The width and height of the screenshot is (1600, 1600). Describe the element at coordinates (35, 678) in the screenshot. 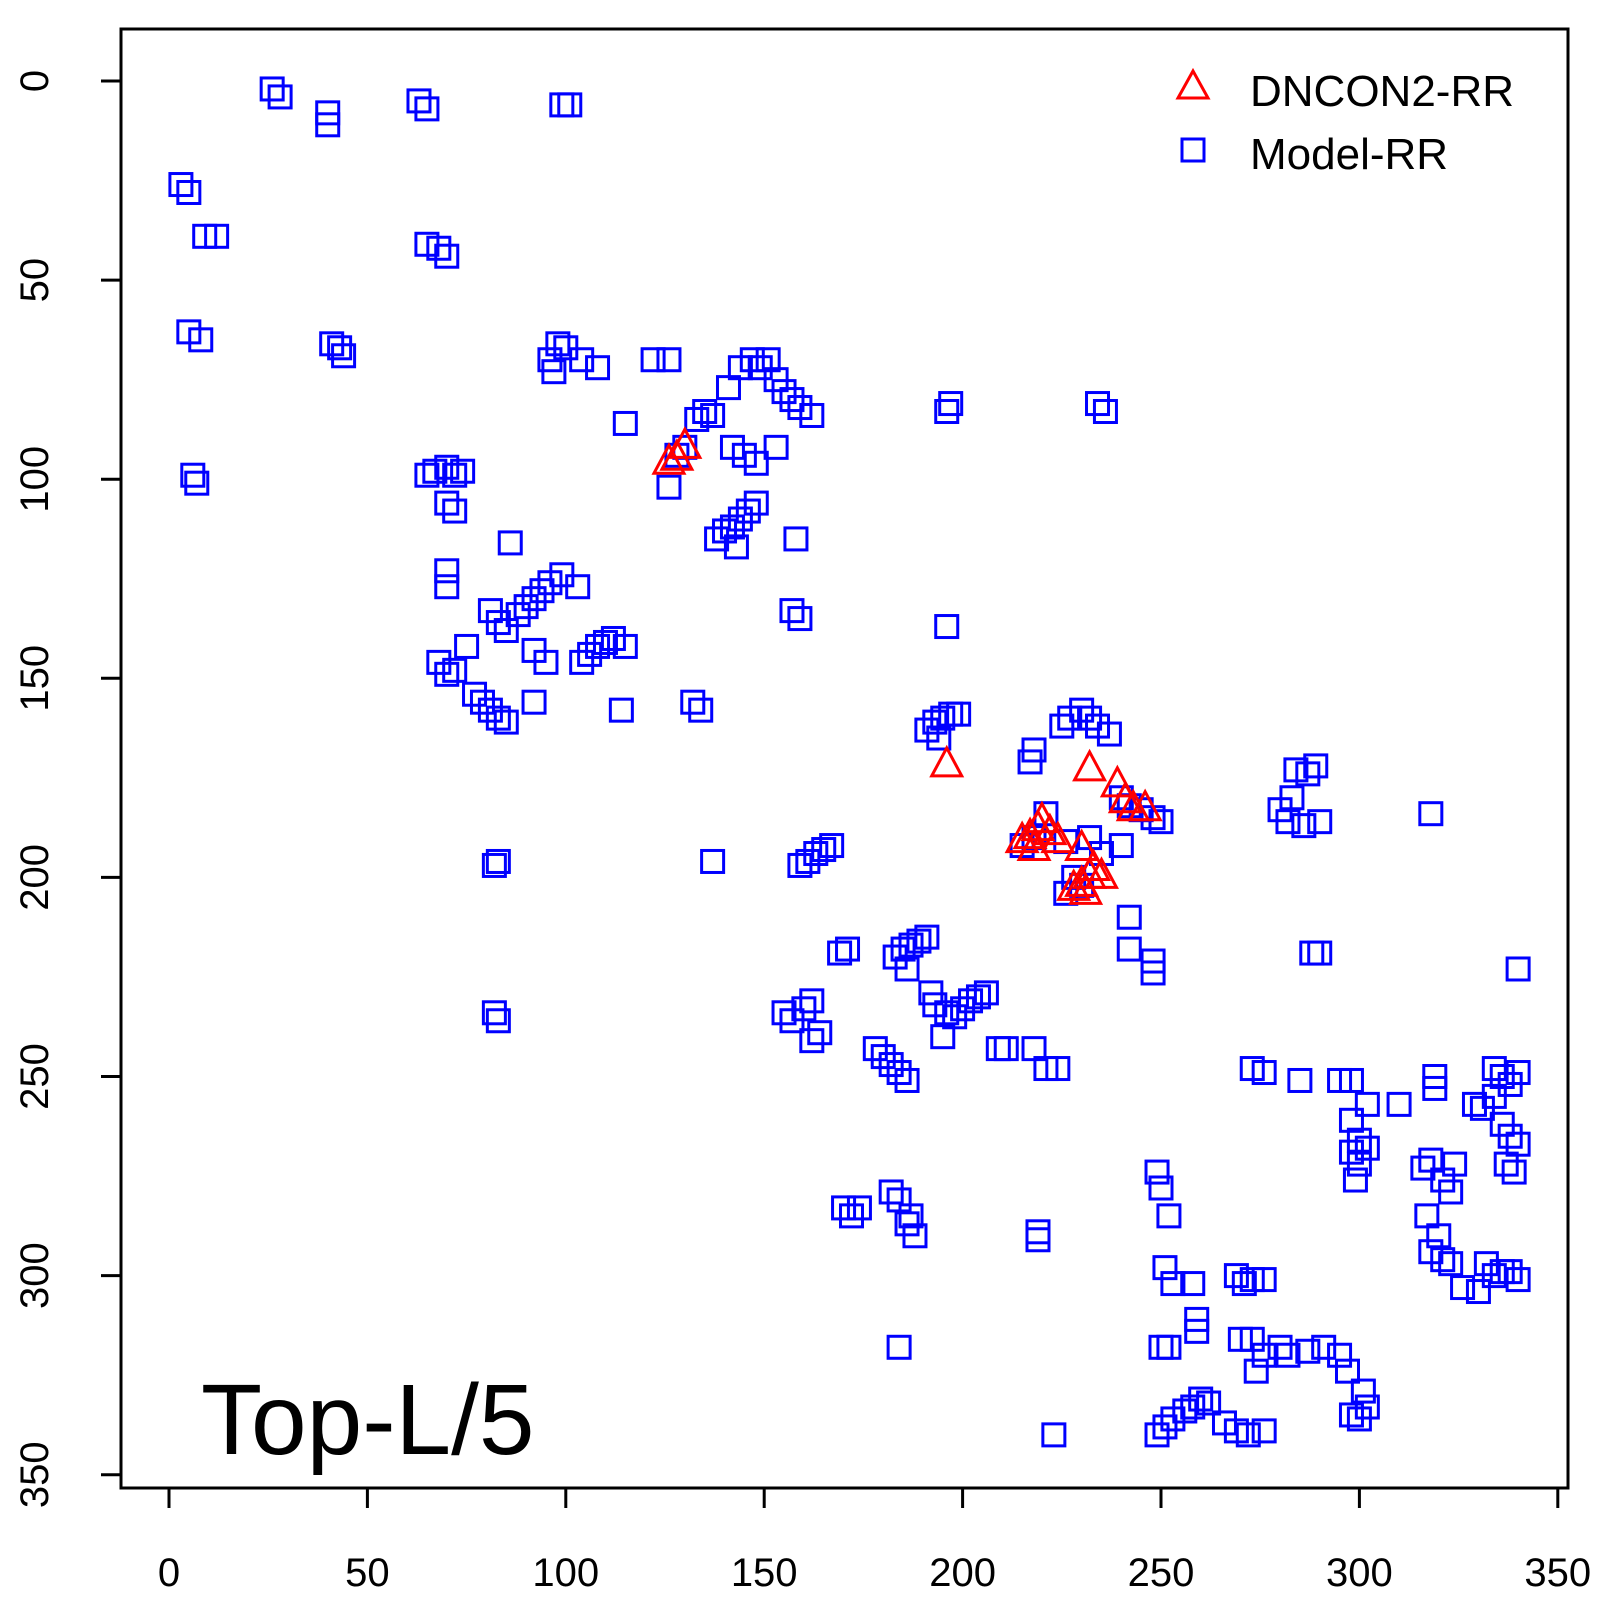

I see `y-tick-label-150: 150` at that location.